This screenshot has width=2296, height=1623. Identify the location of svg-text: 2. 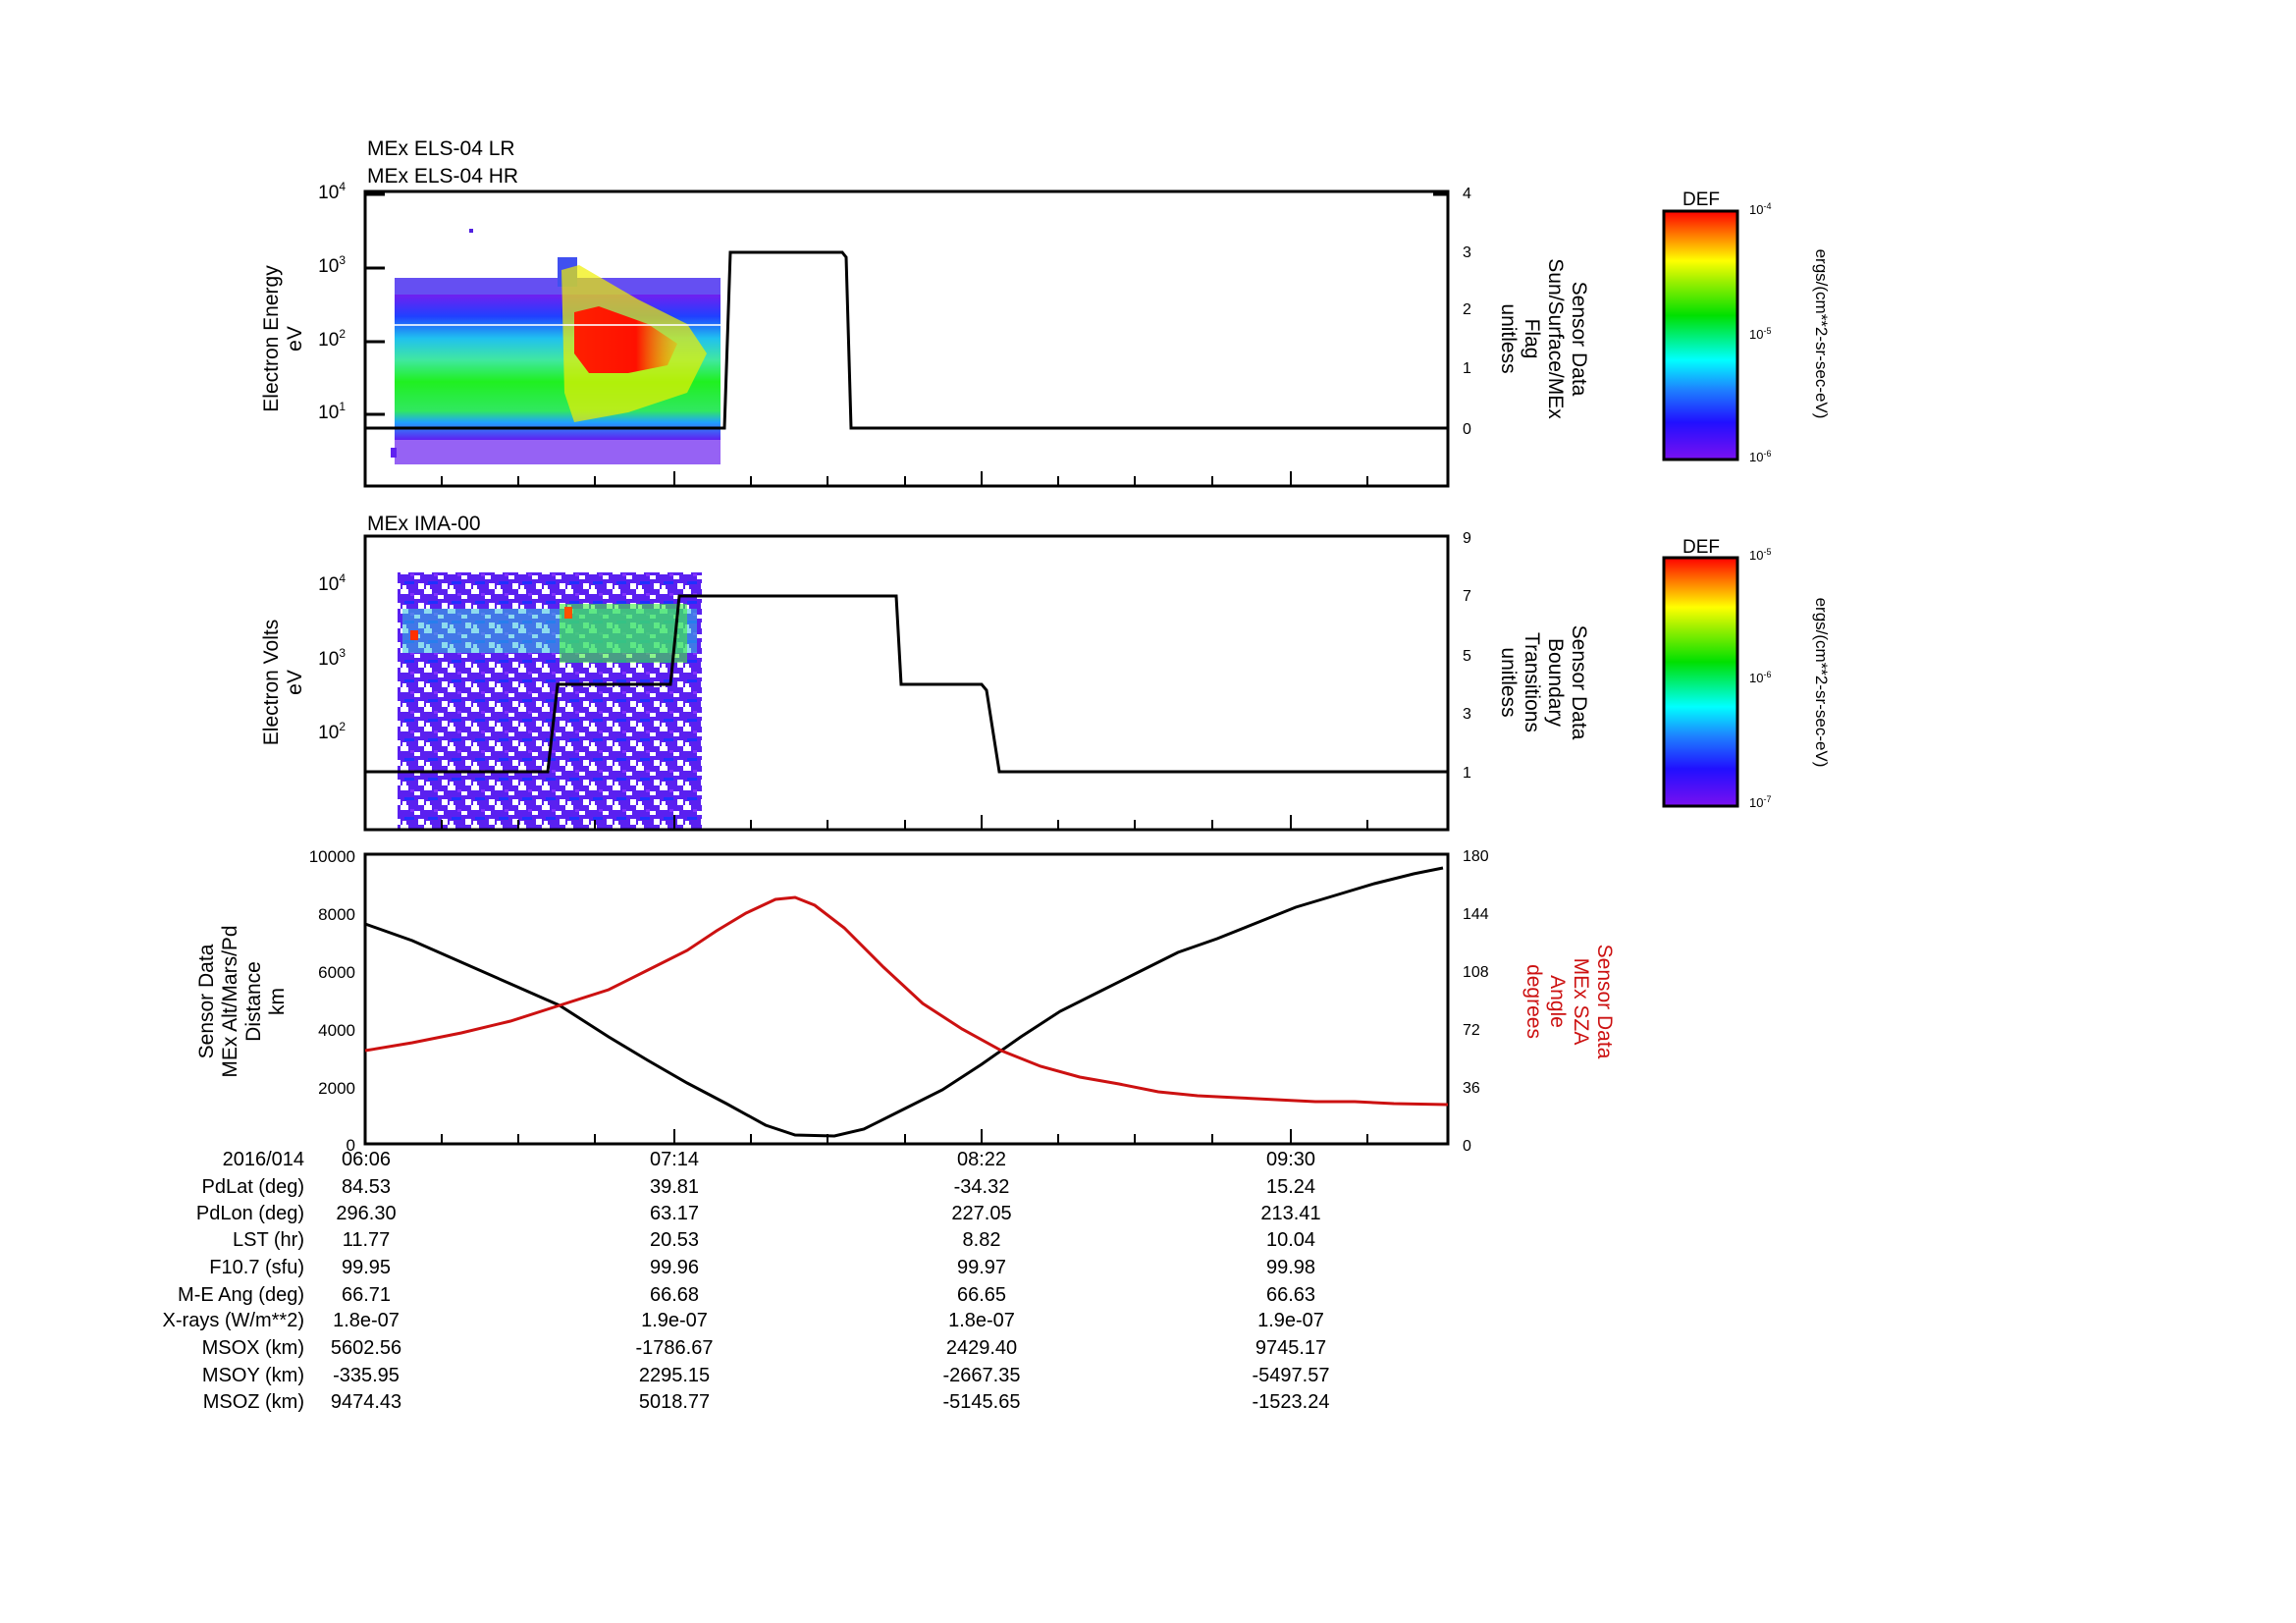
(1467, 309).